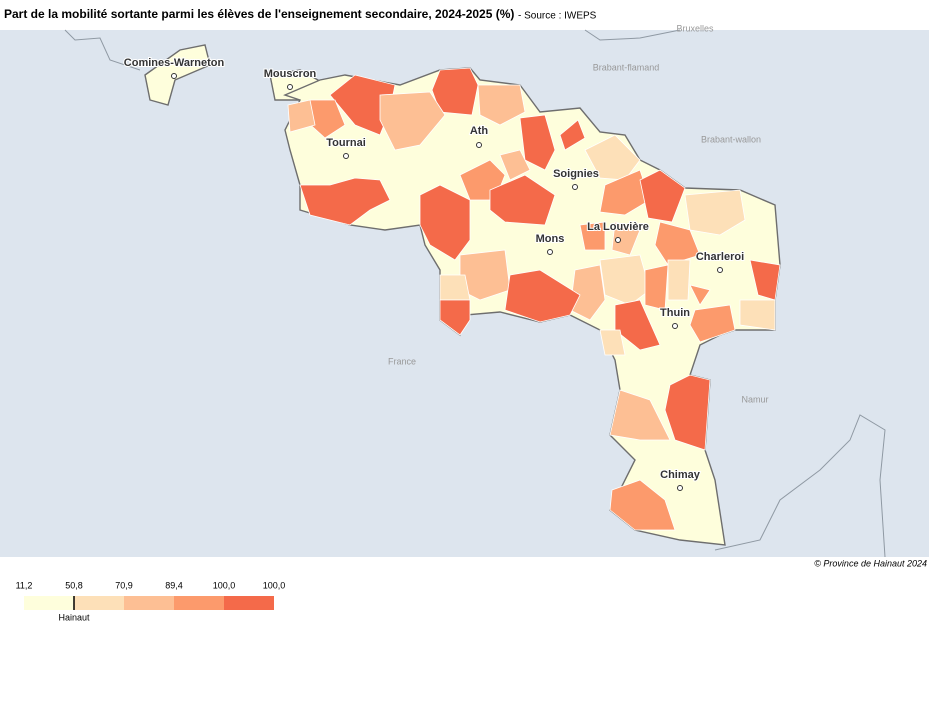  What do you see at coordinates (550, 239) in the screenshot?
I see `city-label: Mons` at bounding box center [550, 239].